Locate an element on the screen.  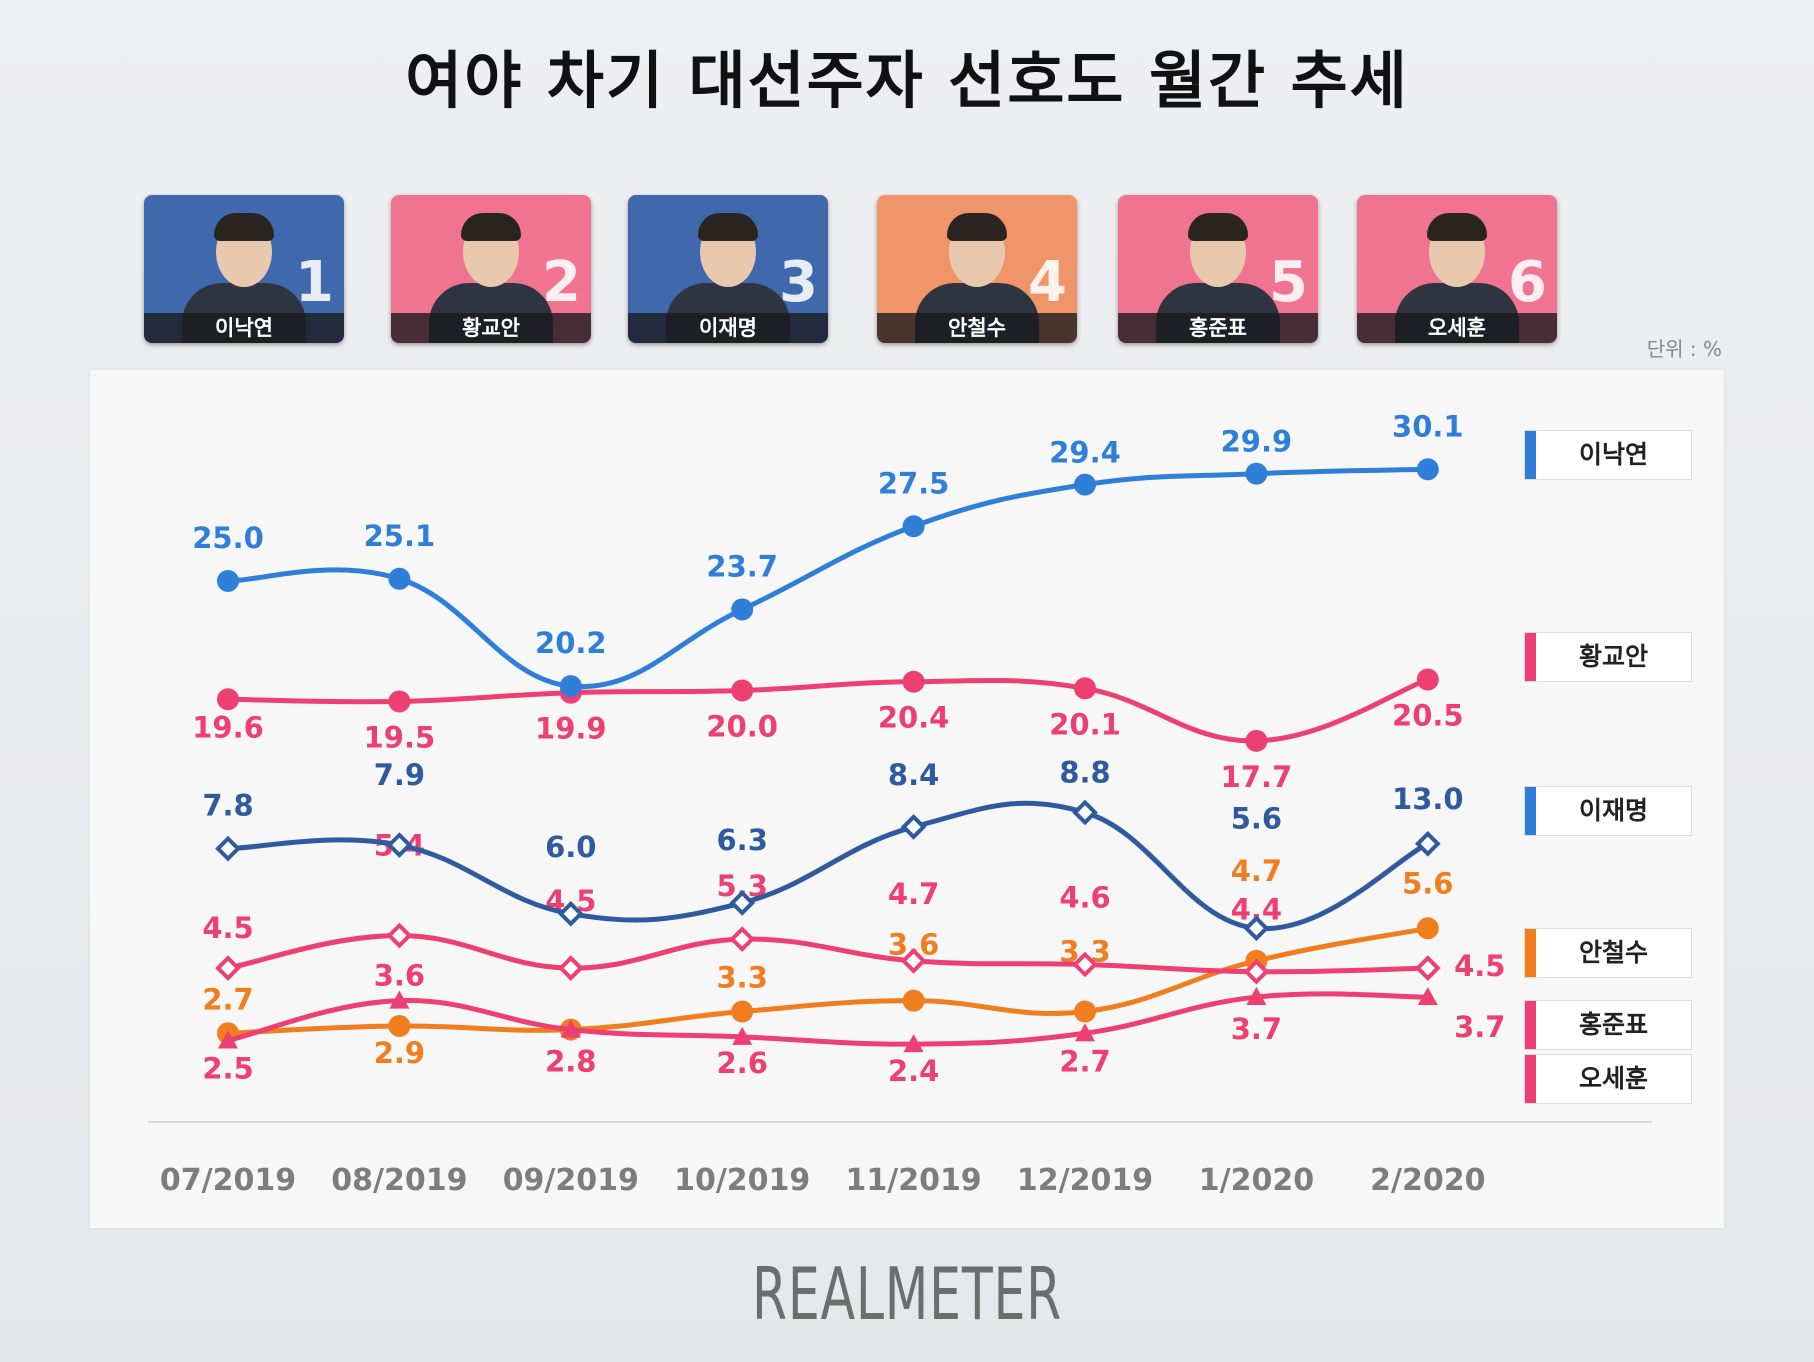
series-group: 2.72.9 2.83.33.6 3.34.7 5.6 is located at coordinates (827, 966).